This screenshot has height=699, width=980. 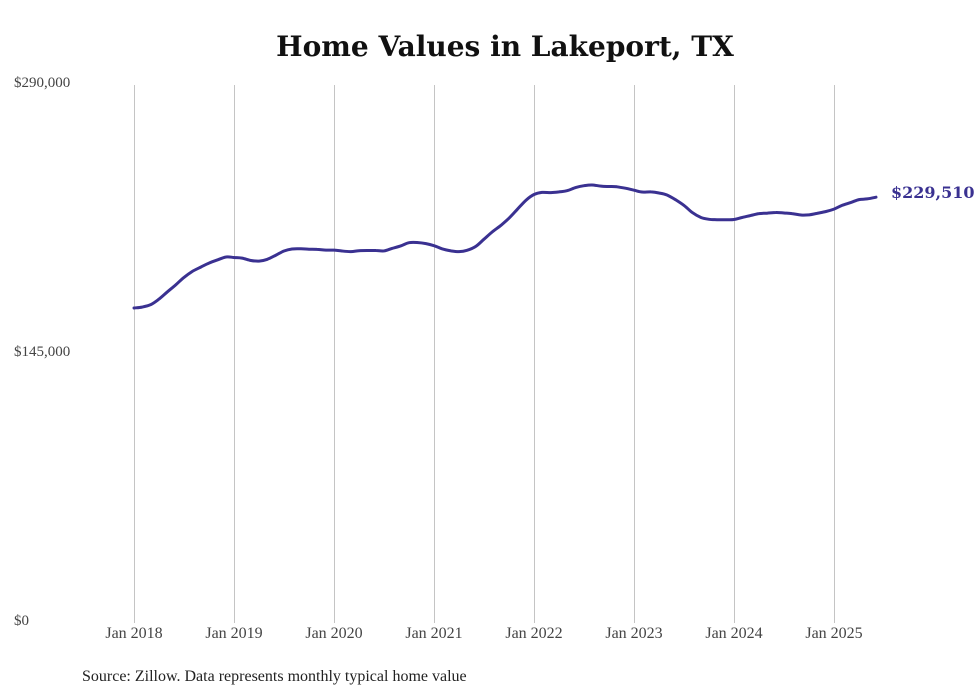 I want to click on x-tick-label: Jan 2020, so click(x=334, y=633).